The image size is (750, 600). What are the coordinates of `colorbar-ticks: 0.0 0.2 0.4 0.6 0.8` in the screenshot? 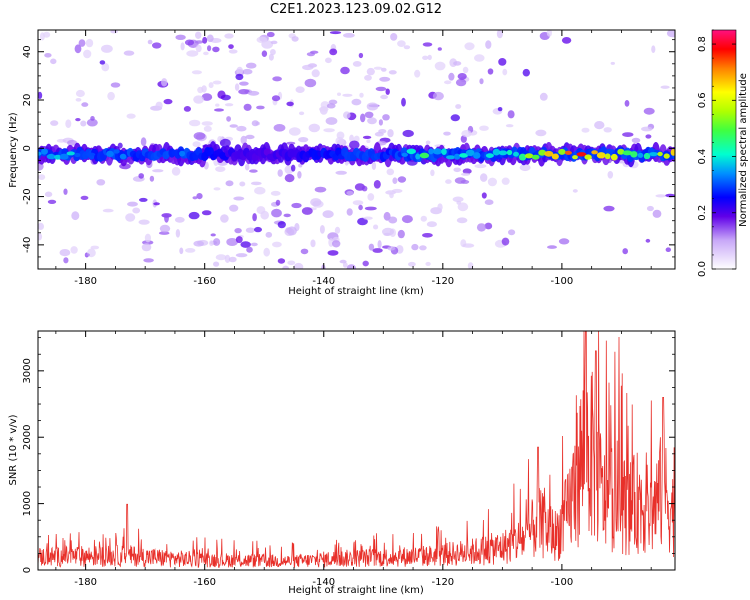 It's located at (716, 153).